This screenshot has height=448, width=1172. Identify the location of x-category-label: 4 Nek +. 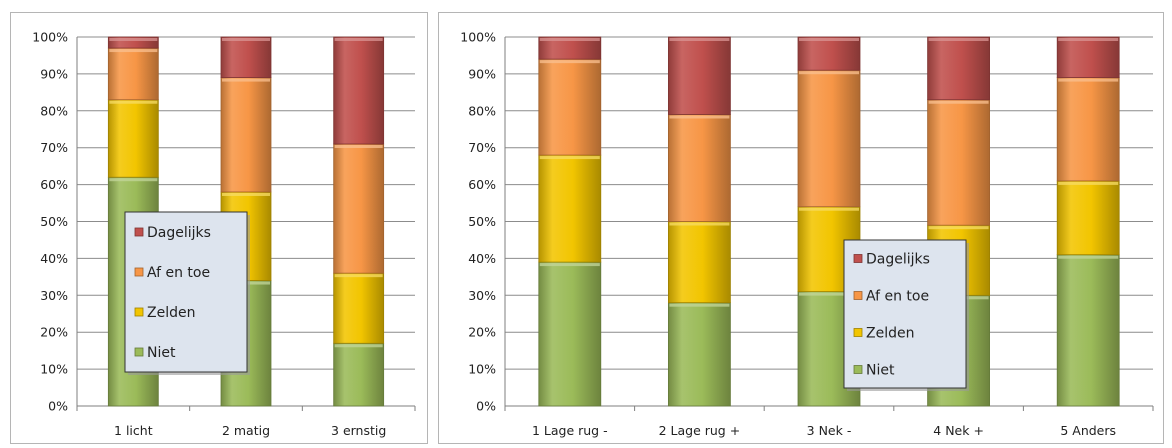
(958, 430).